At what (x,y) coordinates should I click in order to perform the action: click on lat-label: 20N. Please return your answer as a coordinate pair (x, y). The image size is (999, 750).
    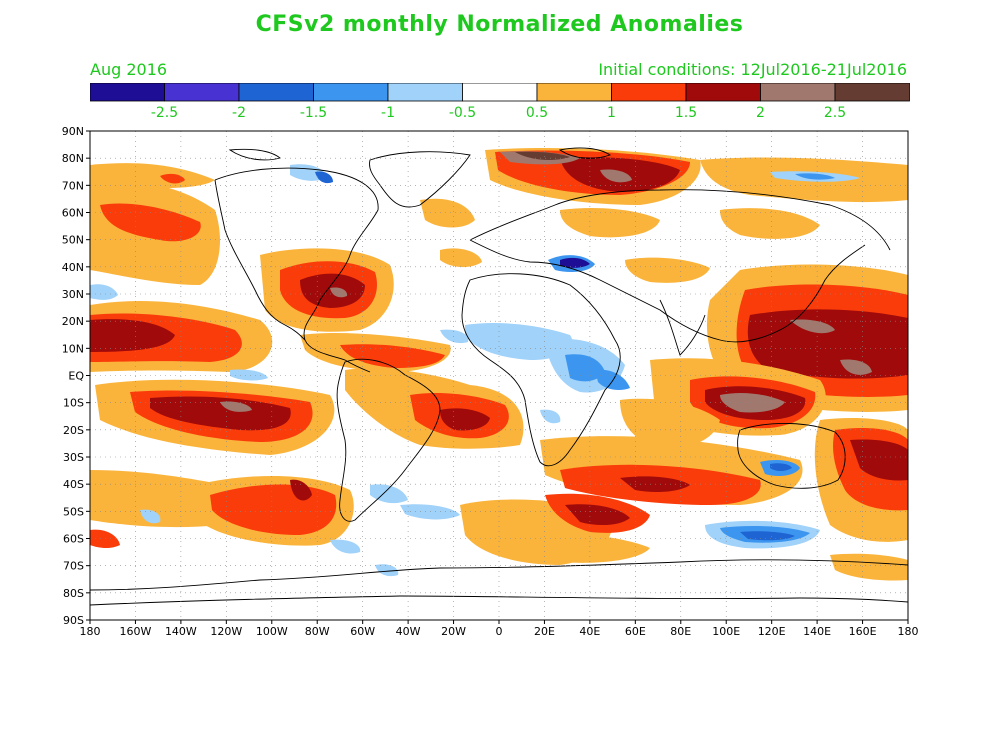
    Looking at the image, I should click on (73, 321).